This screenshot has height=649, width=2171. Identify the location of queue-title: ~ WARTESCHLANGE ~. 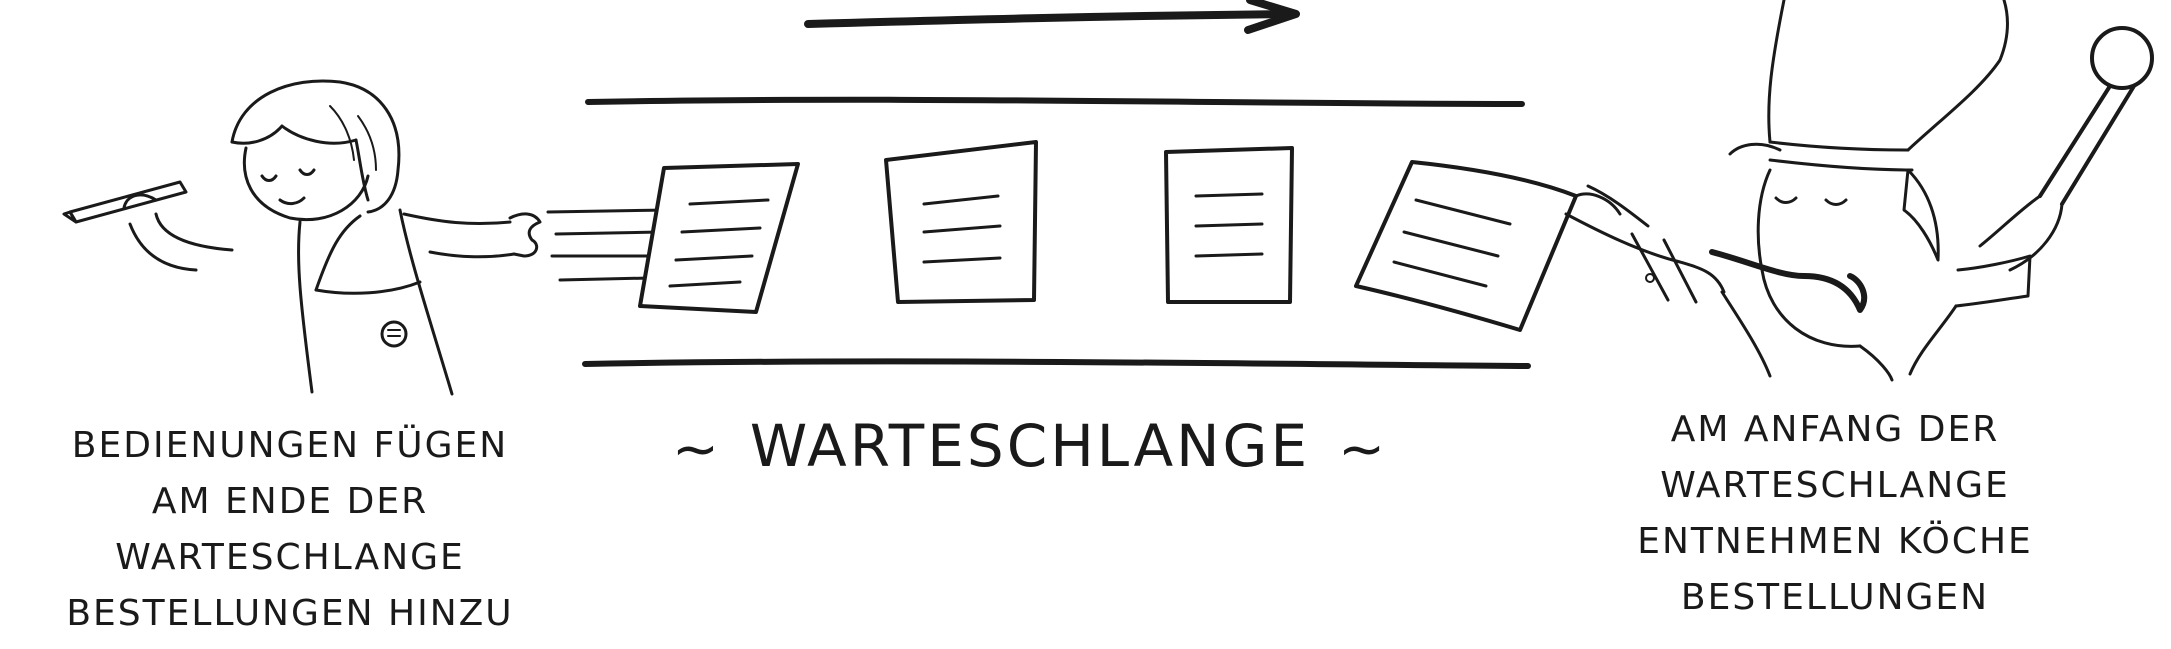
(1030, 447).